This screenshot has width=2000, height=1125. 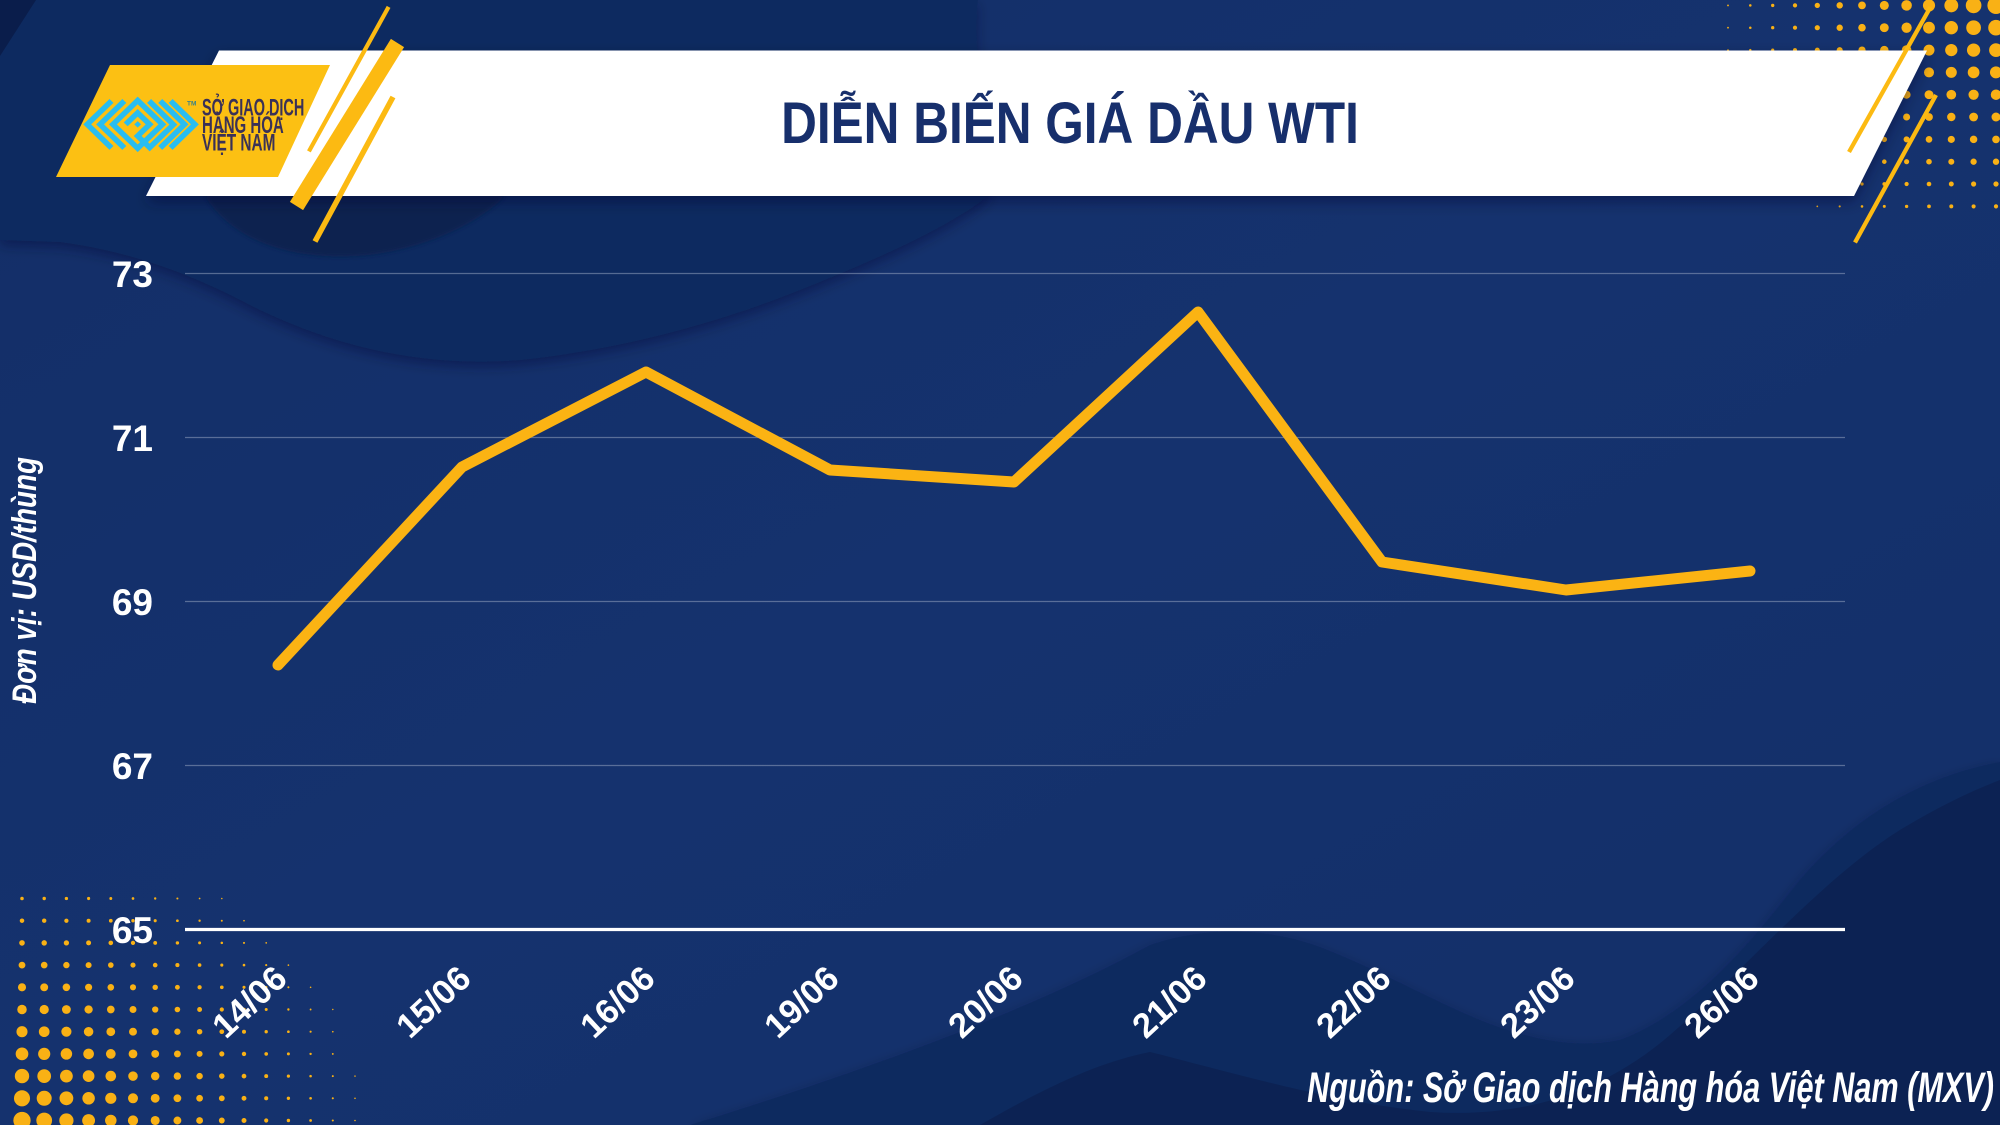 I want to click on svg-text: 67, so click(x=132, y=766).